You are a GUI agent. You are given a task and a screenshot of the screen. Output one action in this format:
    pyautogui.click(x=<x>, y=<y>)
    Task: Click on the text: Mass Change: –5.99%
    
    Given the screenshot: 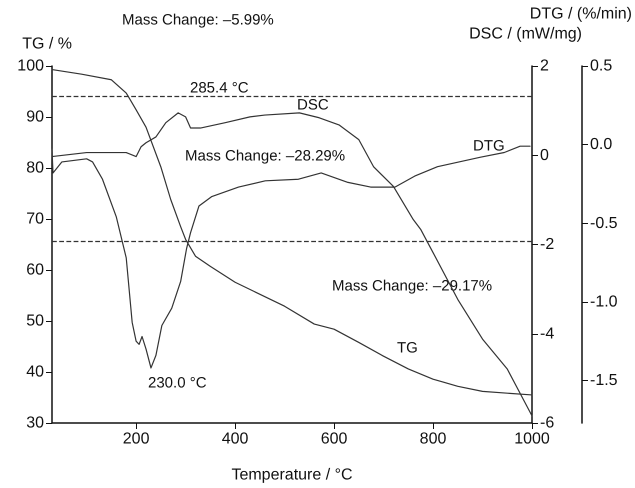 What is the action you would take?
    pyautogui.click(x=198, y=20)
    